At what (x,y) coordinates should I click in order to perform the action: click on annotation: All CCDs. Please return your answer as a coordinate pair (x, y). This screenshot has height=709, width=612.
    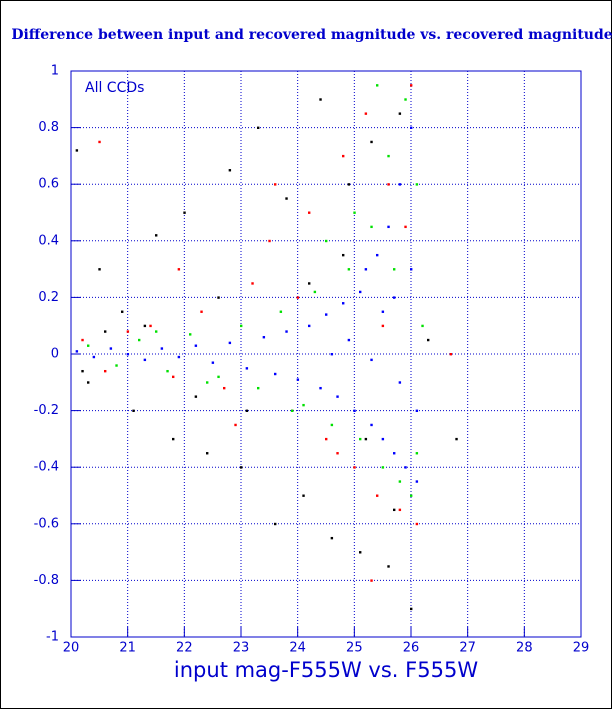
    Looking at the image, I should click on (114, 88).